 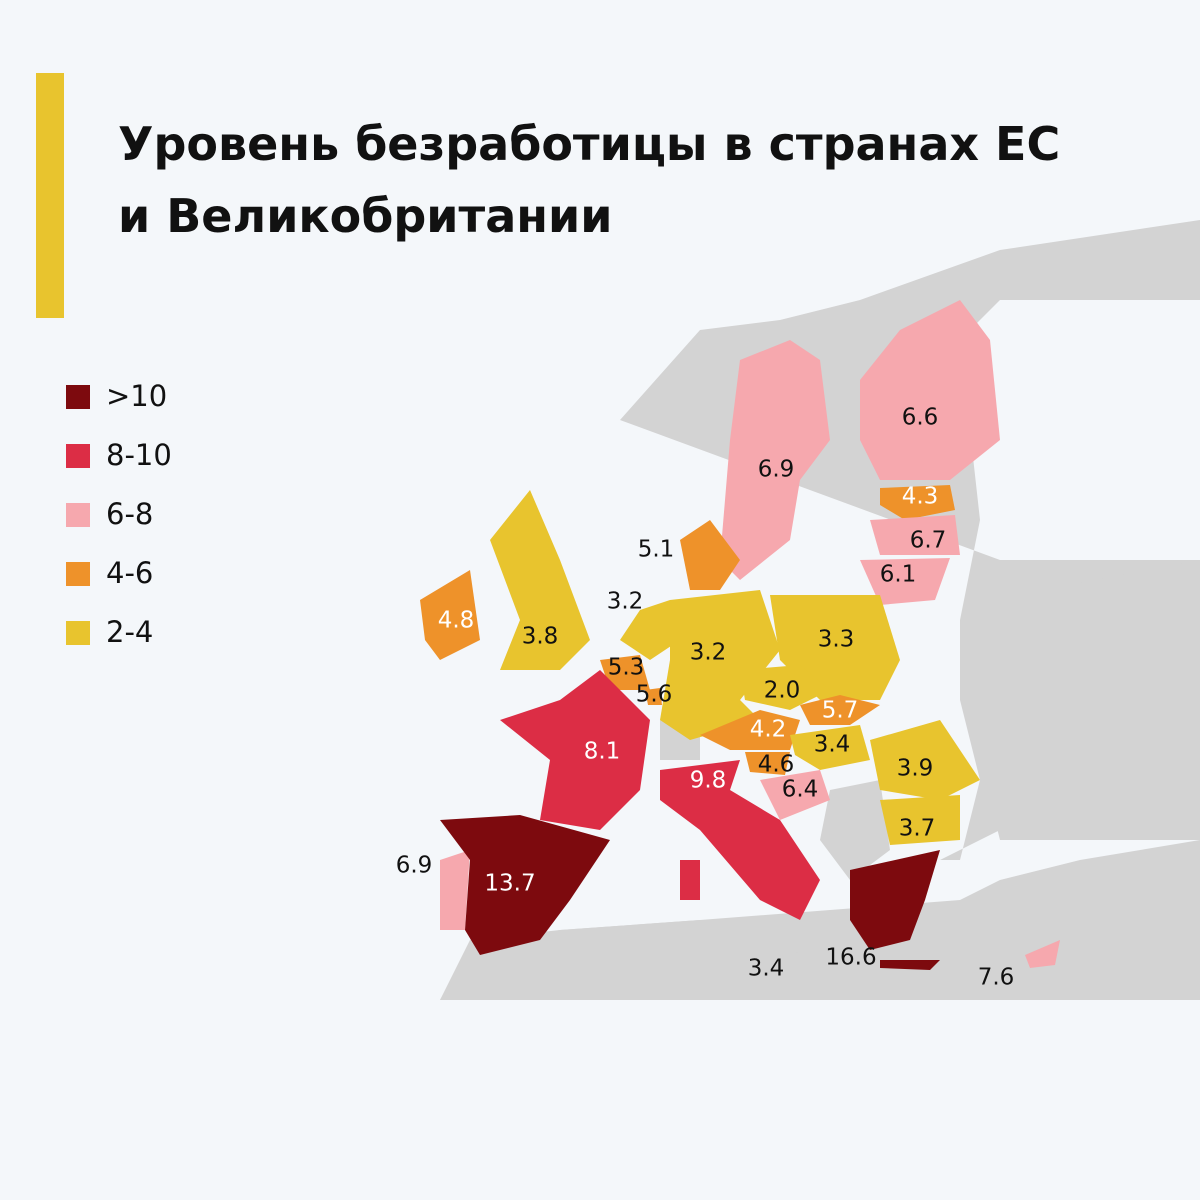 What do you see at coordinates (898, 575) in the screenshot?
I see `region-value: 6.1` at bounding box center [898, 575].